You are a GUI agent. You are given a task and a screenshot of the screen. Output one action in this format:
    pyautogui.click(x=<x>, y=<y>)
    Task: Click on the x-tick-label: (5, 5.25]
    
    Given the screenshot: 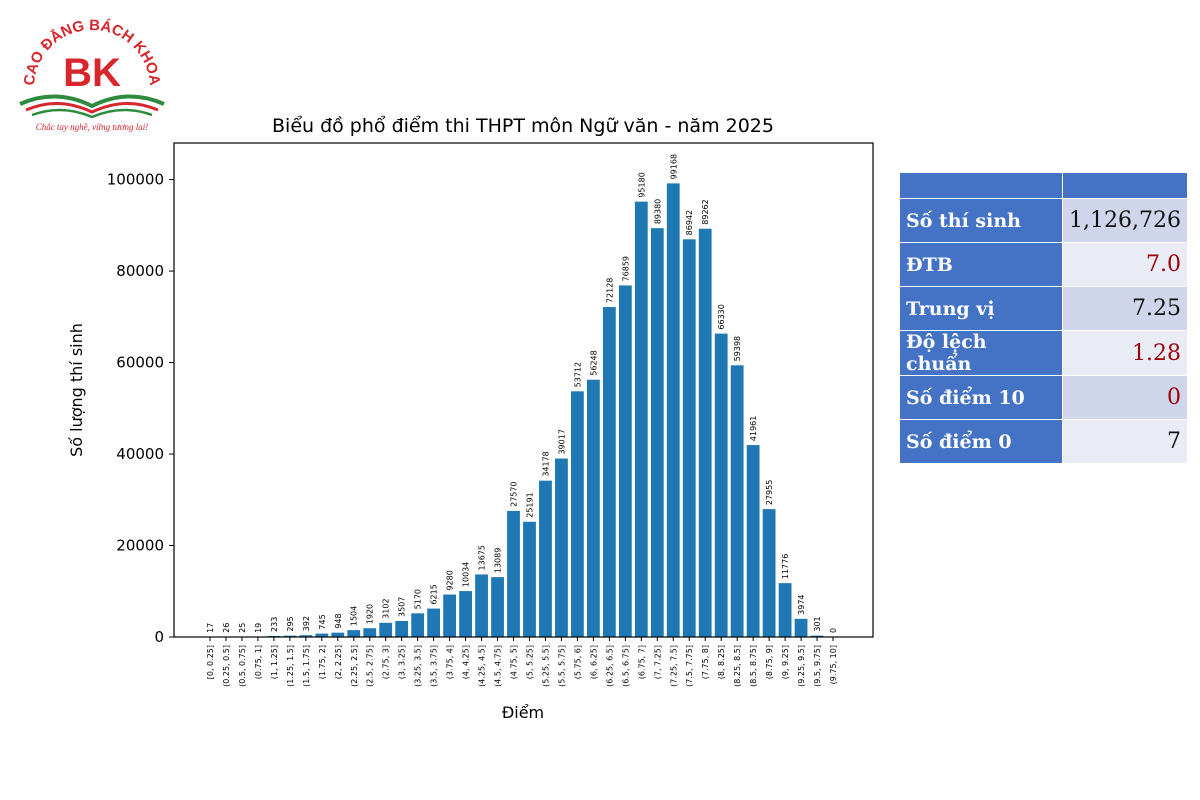 What is the action you would take?
    pyautogui.click(x=529, y=662)
    